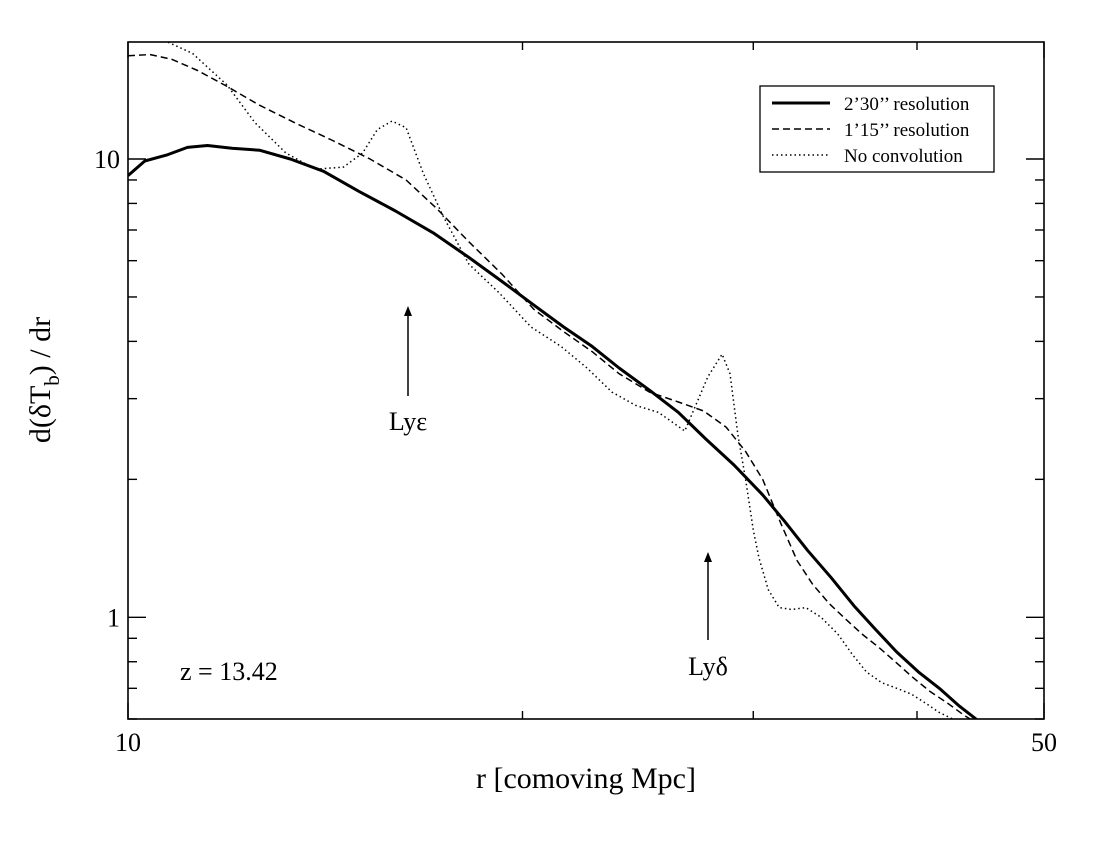 The height and width of the screenshot is (850, 1100). I want to click on legend-label-0: 2’30’’ resolution, so click(907, 104).